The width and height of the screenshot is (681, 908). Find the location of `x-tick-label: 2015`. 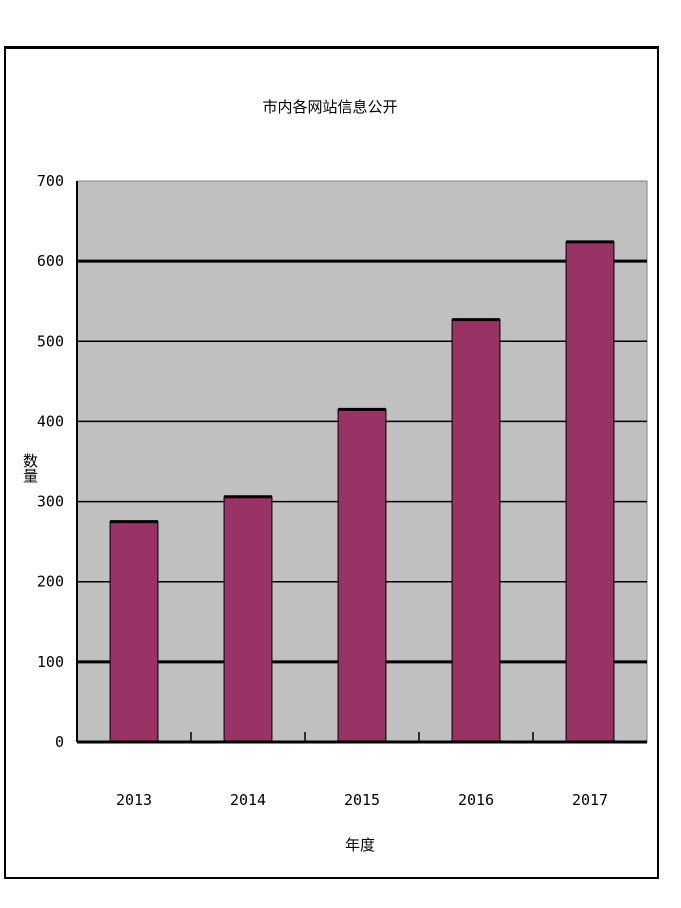

x-tick-label: 2015 is located at coordinates (362, 800).